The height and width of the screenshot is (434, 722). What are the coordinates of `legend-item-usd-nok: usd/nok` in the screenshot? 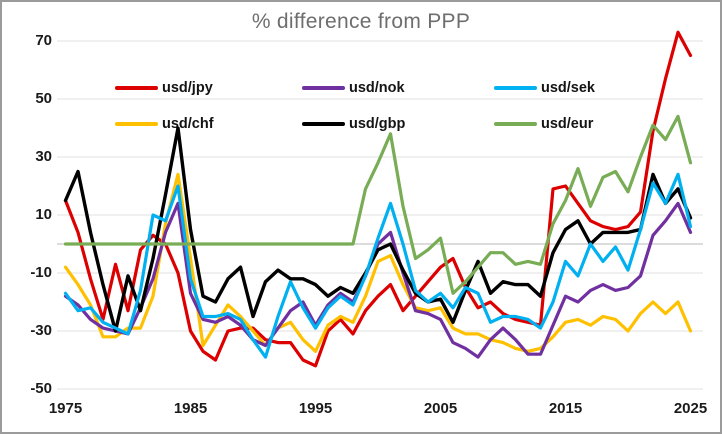 It's located at (353, 88).